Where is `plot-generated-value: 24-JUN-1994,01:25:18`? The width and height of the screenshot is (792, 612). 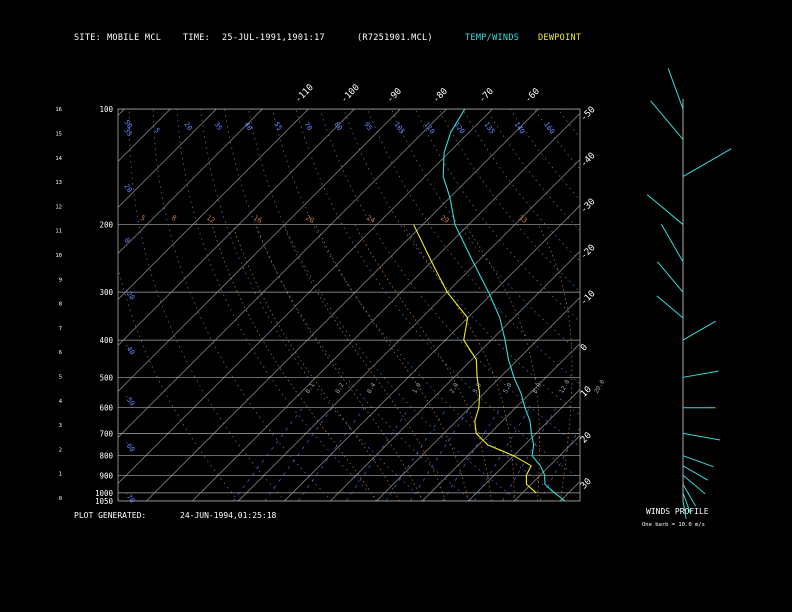
plot-generated-value: 24-JUN-1994,01:25:18 is located at coordinates (228, 515).